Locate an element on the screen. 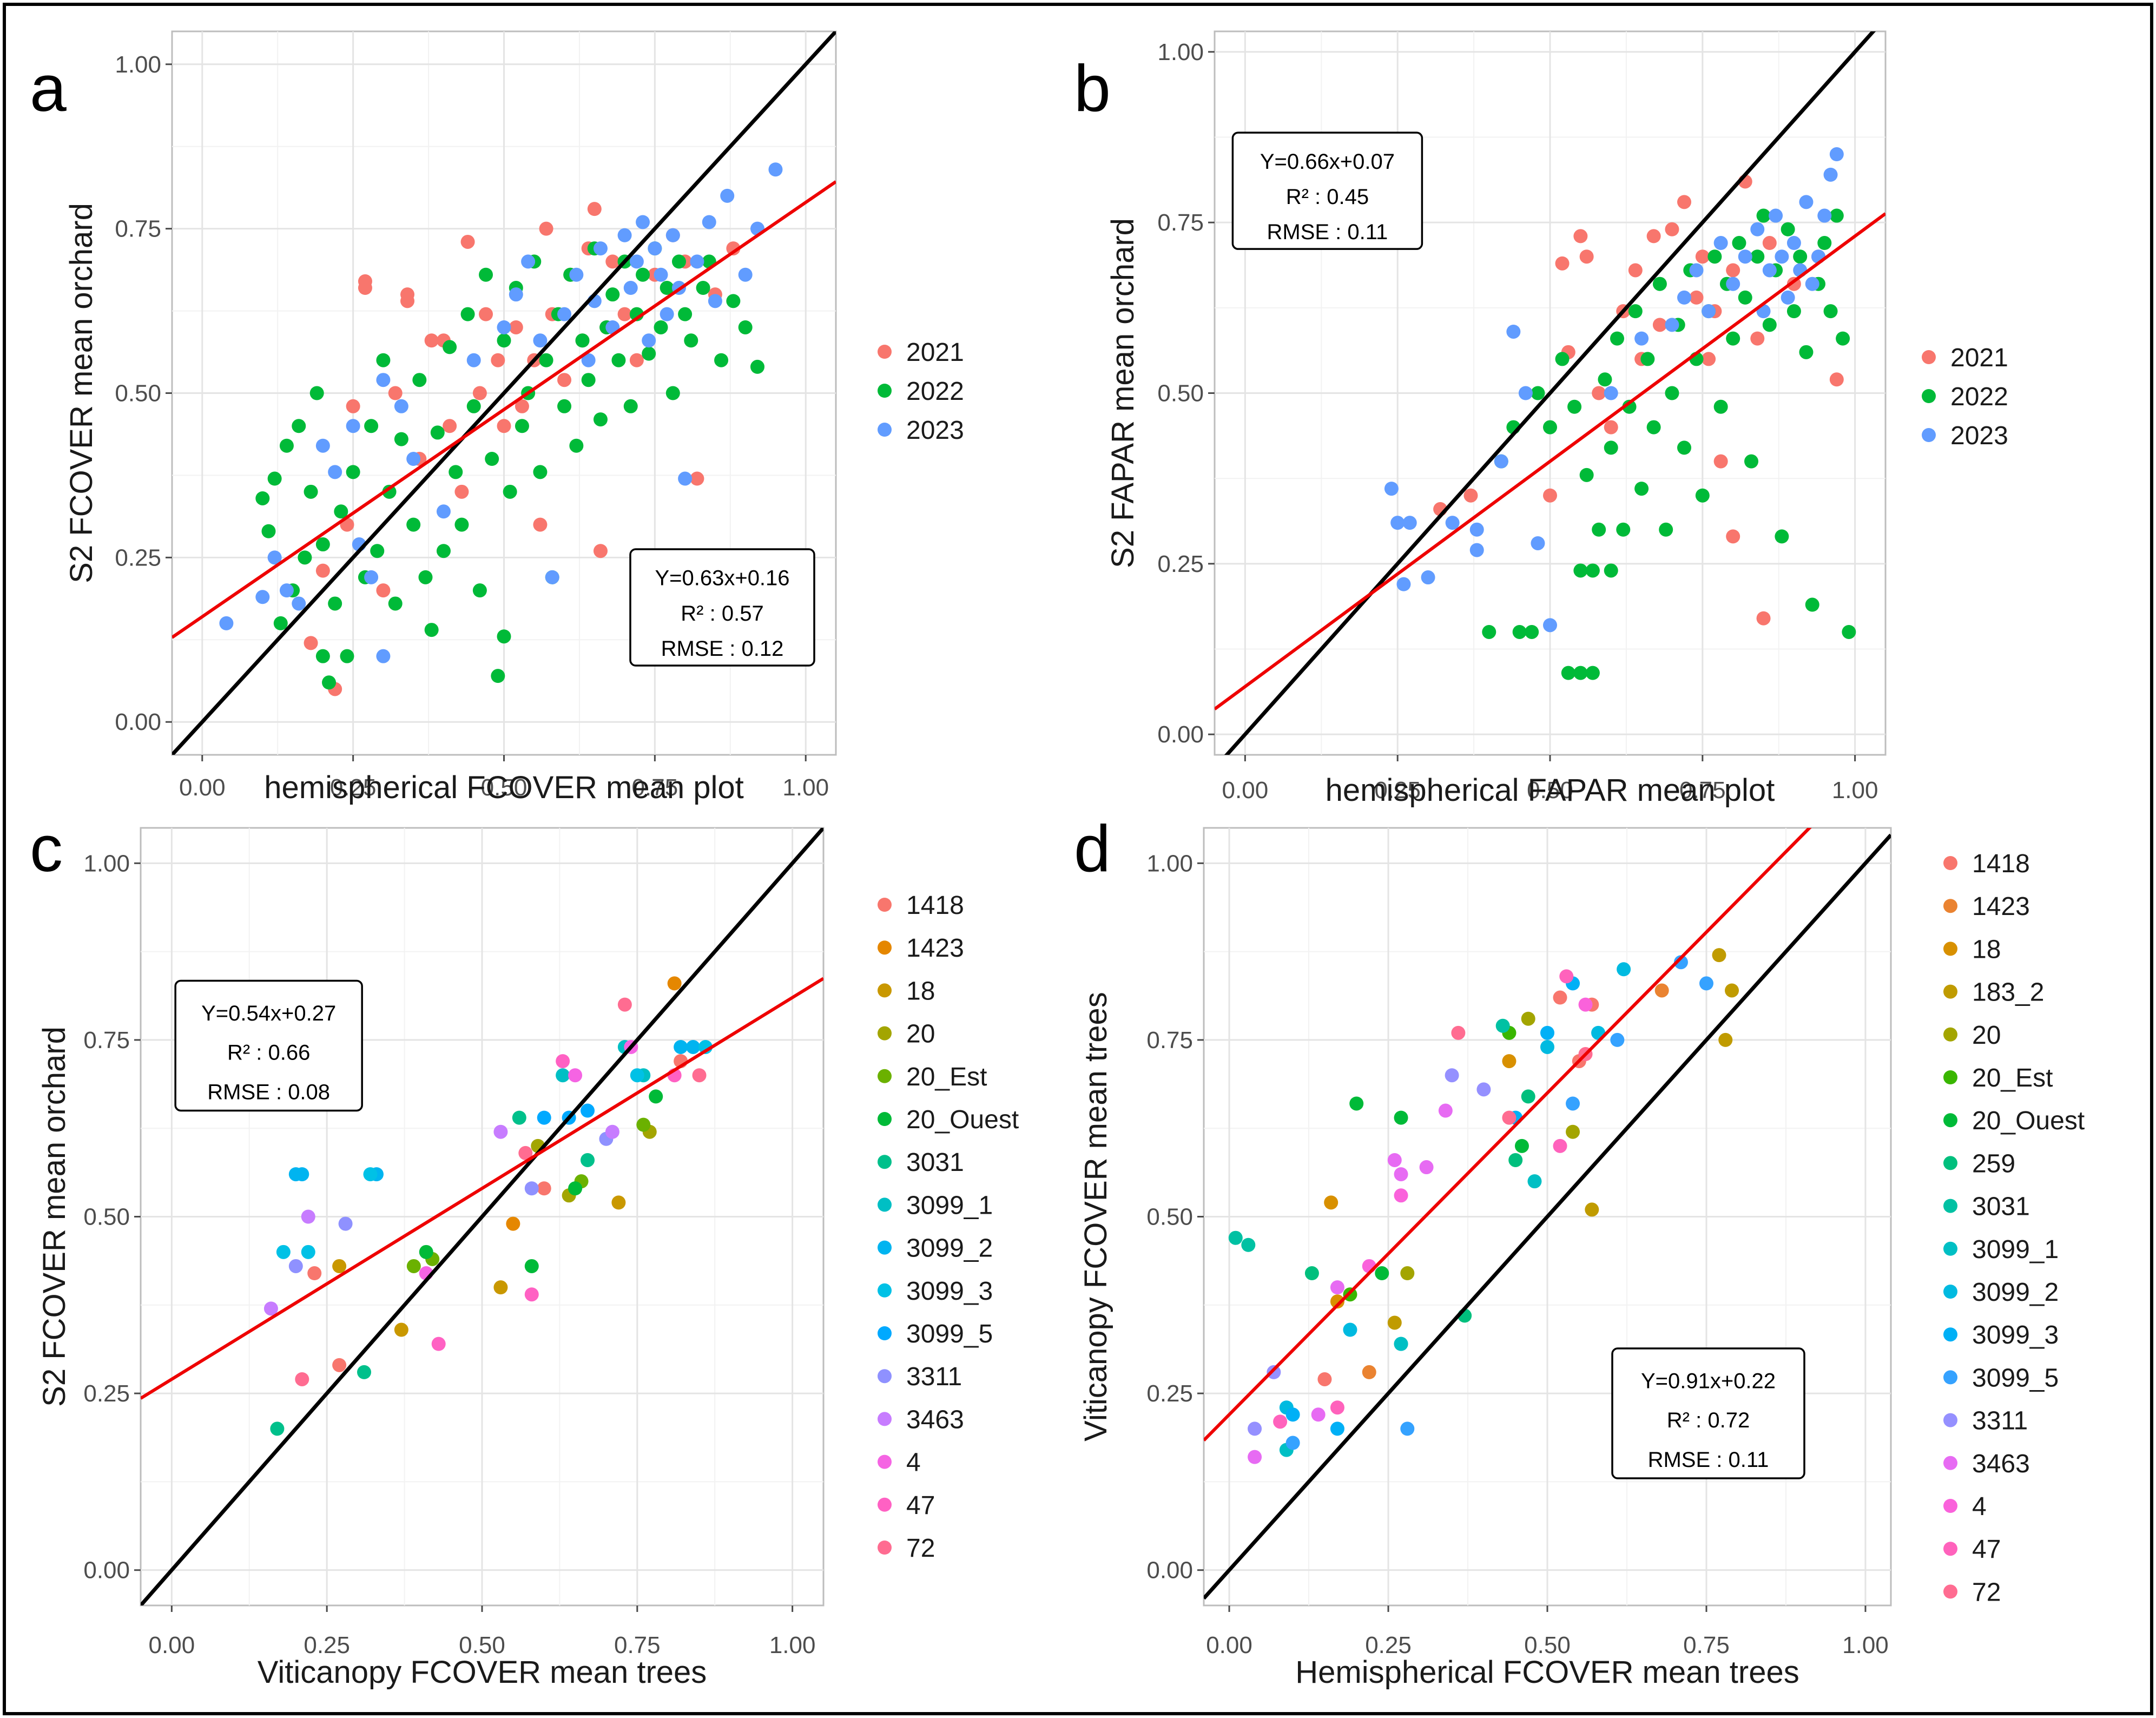  panel-letter: b is located at coordinates (1092, 88).